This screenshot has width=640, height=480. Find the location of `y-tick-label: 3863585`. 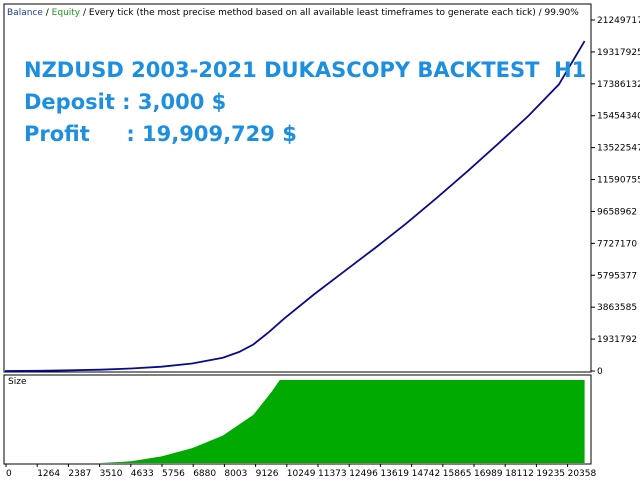

y-tick-label: 3863585 is located at coordinates (617, 308).